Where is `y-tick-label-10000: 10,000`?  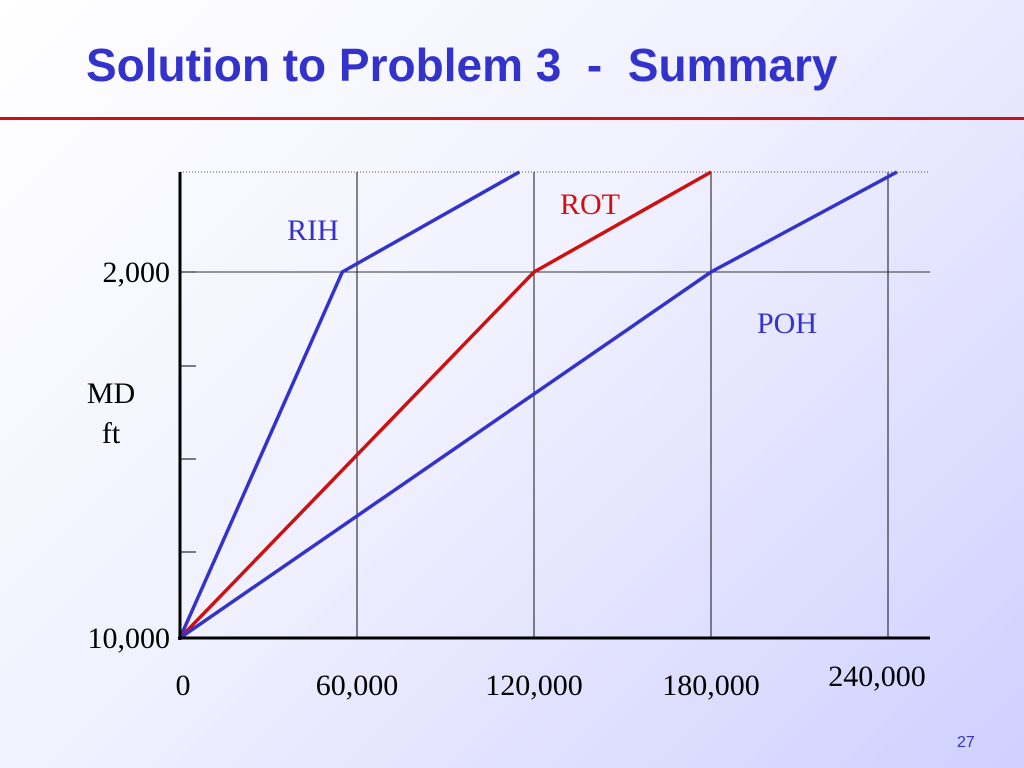 y-tick-label-10000: 10,000 is located at coordinates (129, 638).